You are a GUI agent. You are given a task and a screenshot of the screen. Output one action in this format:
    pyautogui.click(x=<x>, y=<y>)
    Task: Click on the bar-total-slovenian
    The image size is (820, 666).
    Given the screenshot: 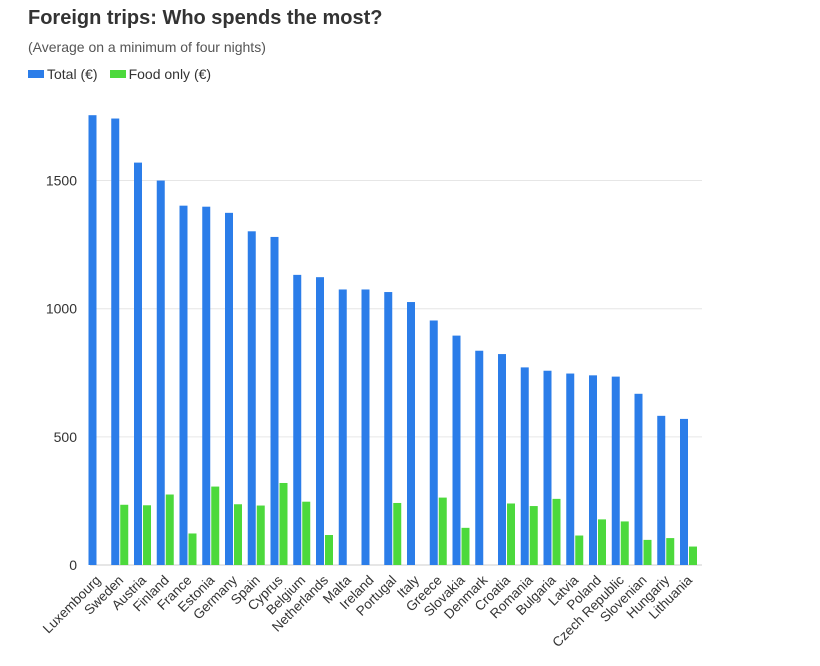 What is the action you would take?
    pyautogui.click(x=638, y=479)
    